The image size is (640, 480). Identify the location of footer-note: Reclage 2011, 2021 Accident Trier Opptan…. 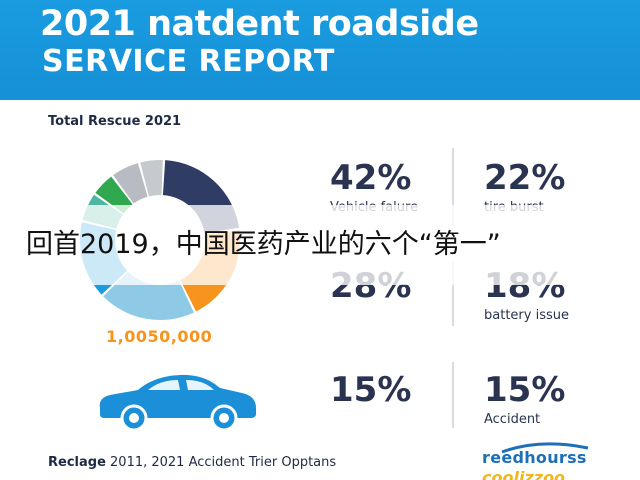
(192, 462).